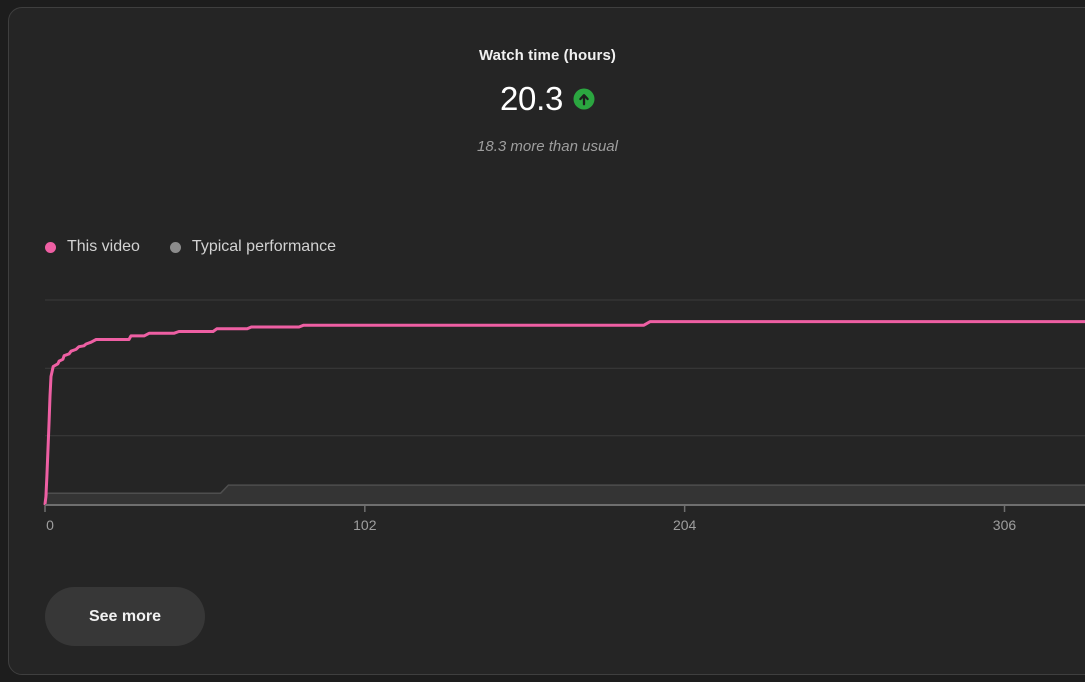  What do you see at coordinates (1005, 525) in the screenshot?
I see `svg-text: 306` at bounding box center [1005, 525].